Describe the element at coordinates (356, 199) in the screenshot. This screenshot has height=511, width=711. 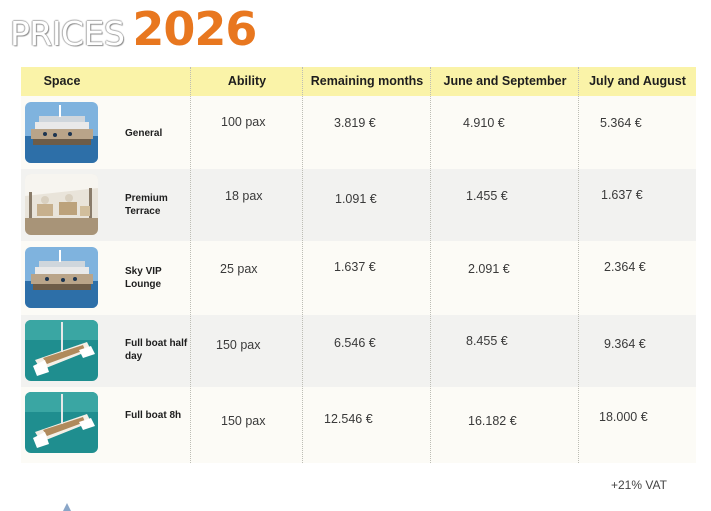
I see `remaining-price: 1.091 €` at that location.